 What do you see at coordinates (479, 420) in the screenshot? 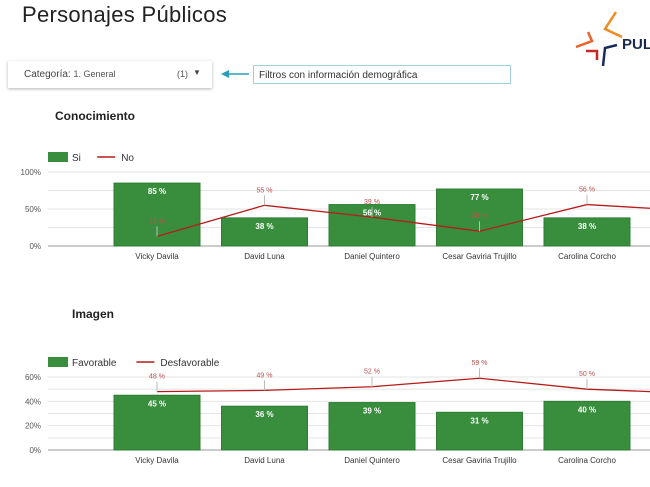
I see `bar-value-label: 31 %` at bounding box center [479, 420].